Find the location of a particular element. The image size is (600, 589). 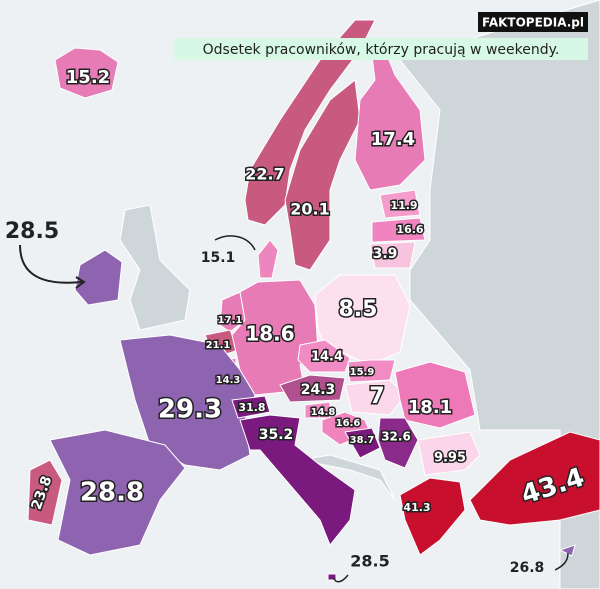

value-label: 35.2 is located at coordinates (276, 435).